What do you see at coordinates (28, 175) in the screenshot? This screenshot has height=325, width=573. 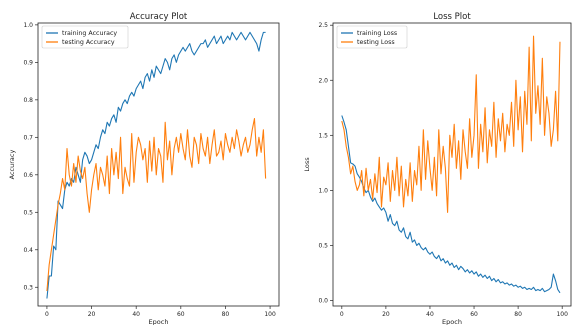 I see `y-tick-label: 0.6` at bounding box center [28, 175].